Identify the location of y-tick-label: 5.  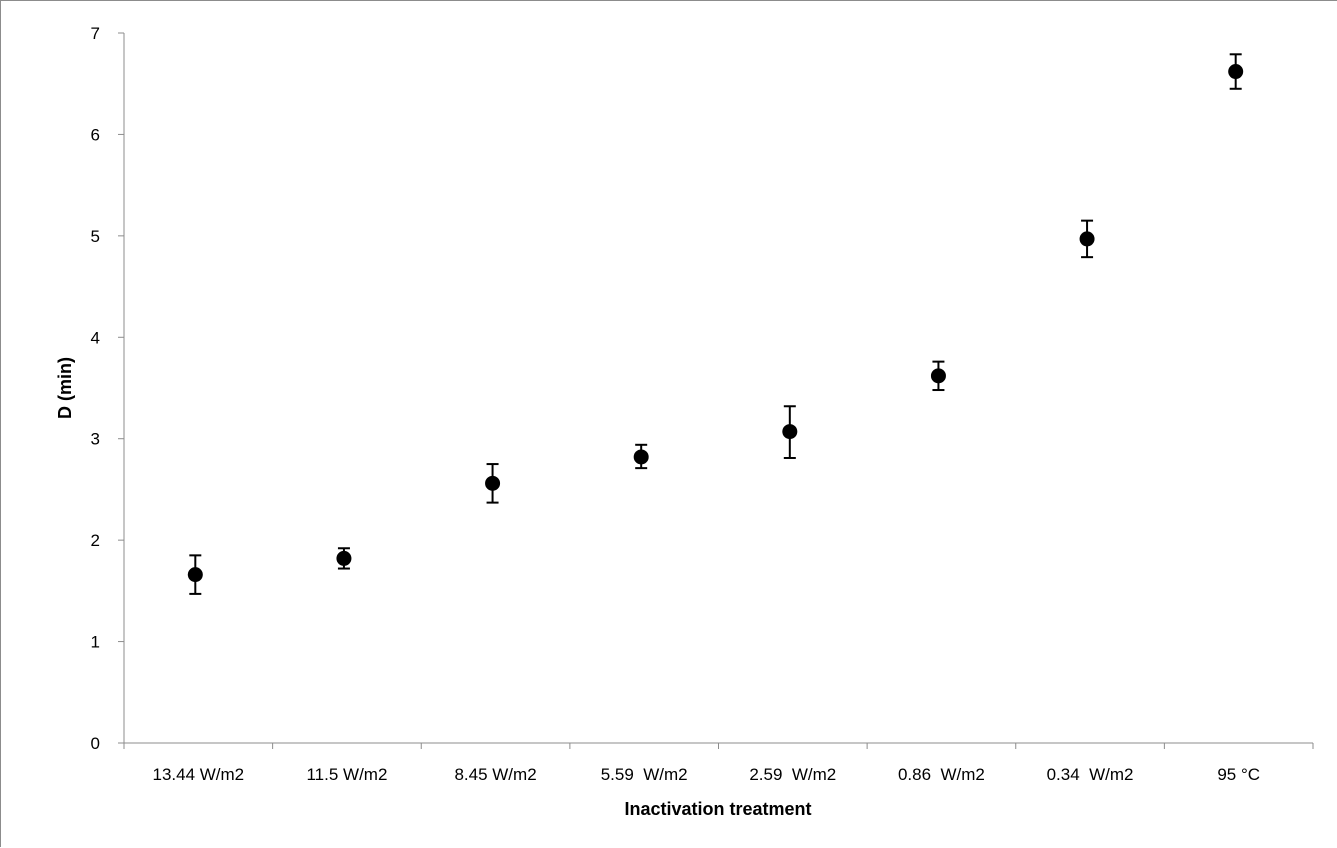
(95, 236).